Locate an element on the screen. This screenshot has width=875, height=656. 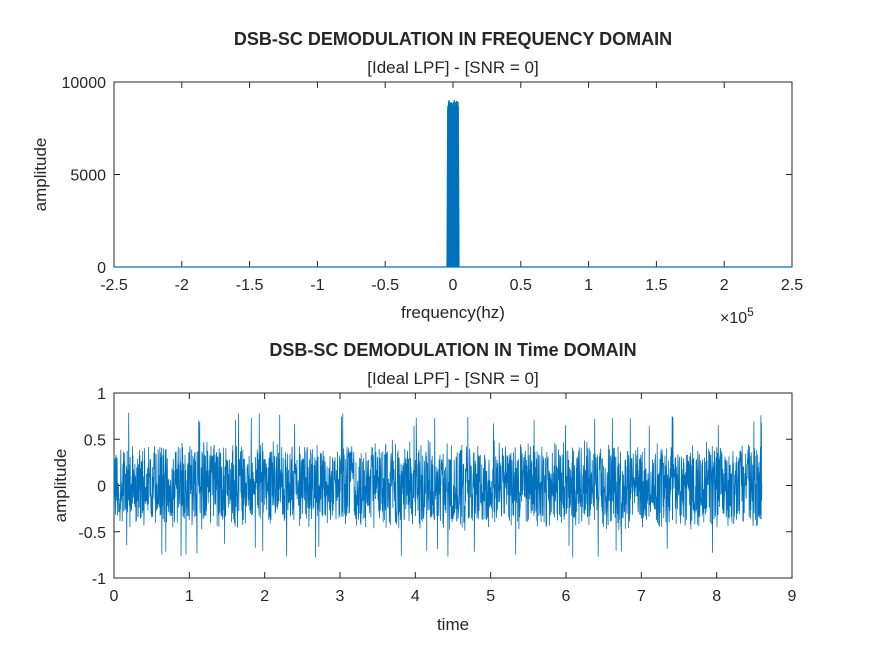
time-y-tick-label: 1 is located at coordinates (101, 394).